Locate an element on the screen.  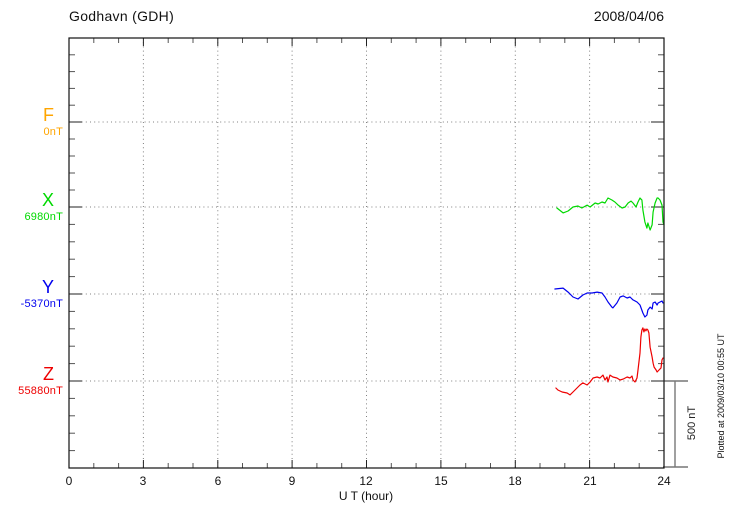
station-title: Godhavn (GDH) is located at coordinates (122, 16).